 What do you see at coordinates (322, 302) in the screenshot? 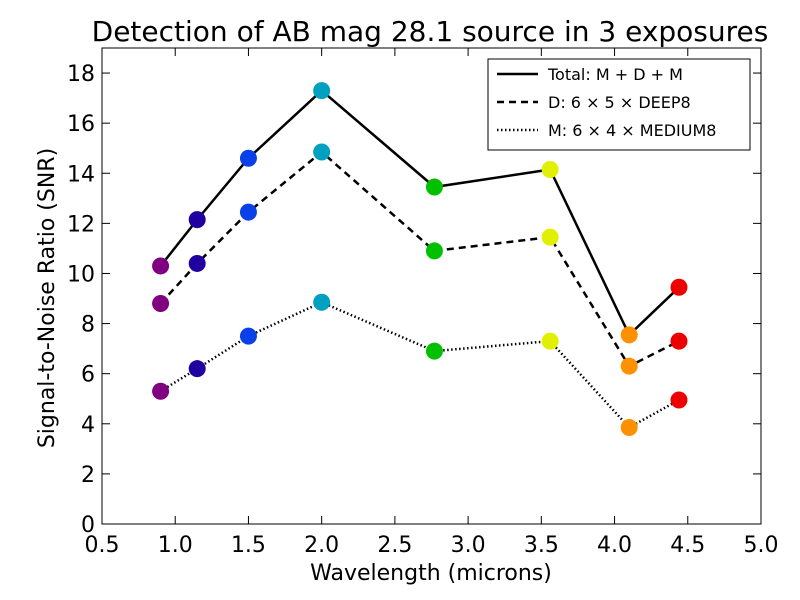
I see `data-point-s3-p4` at bounding box center [322, 302].